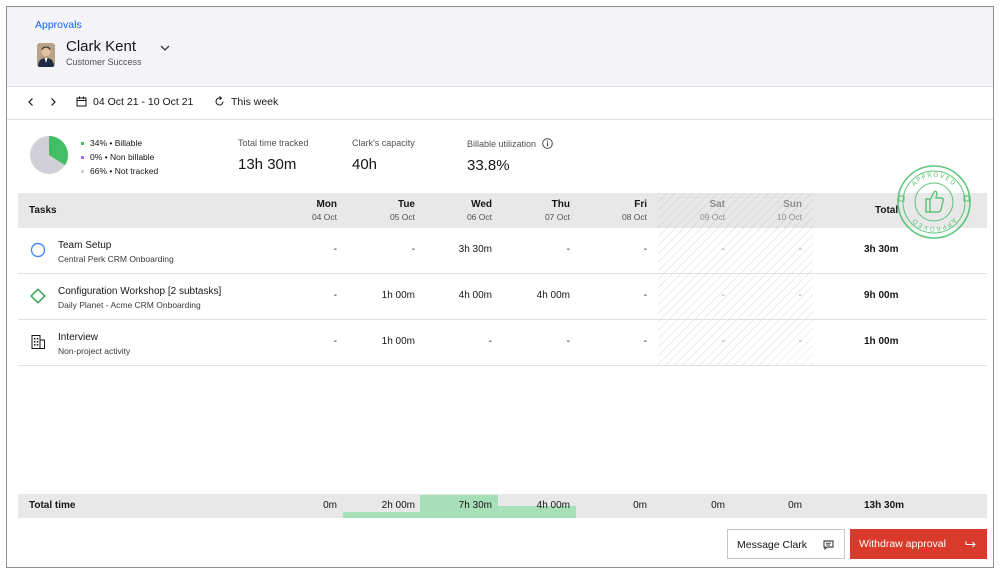 This screenshot has height=573, width=1001. I want to click on building-icon, so click(38, 342).